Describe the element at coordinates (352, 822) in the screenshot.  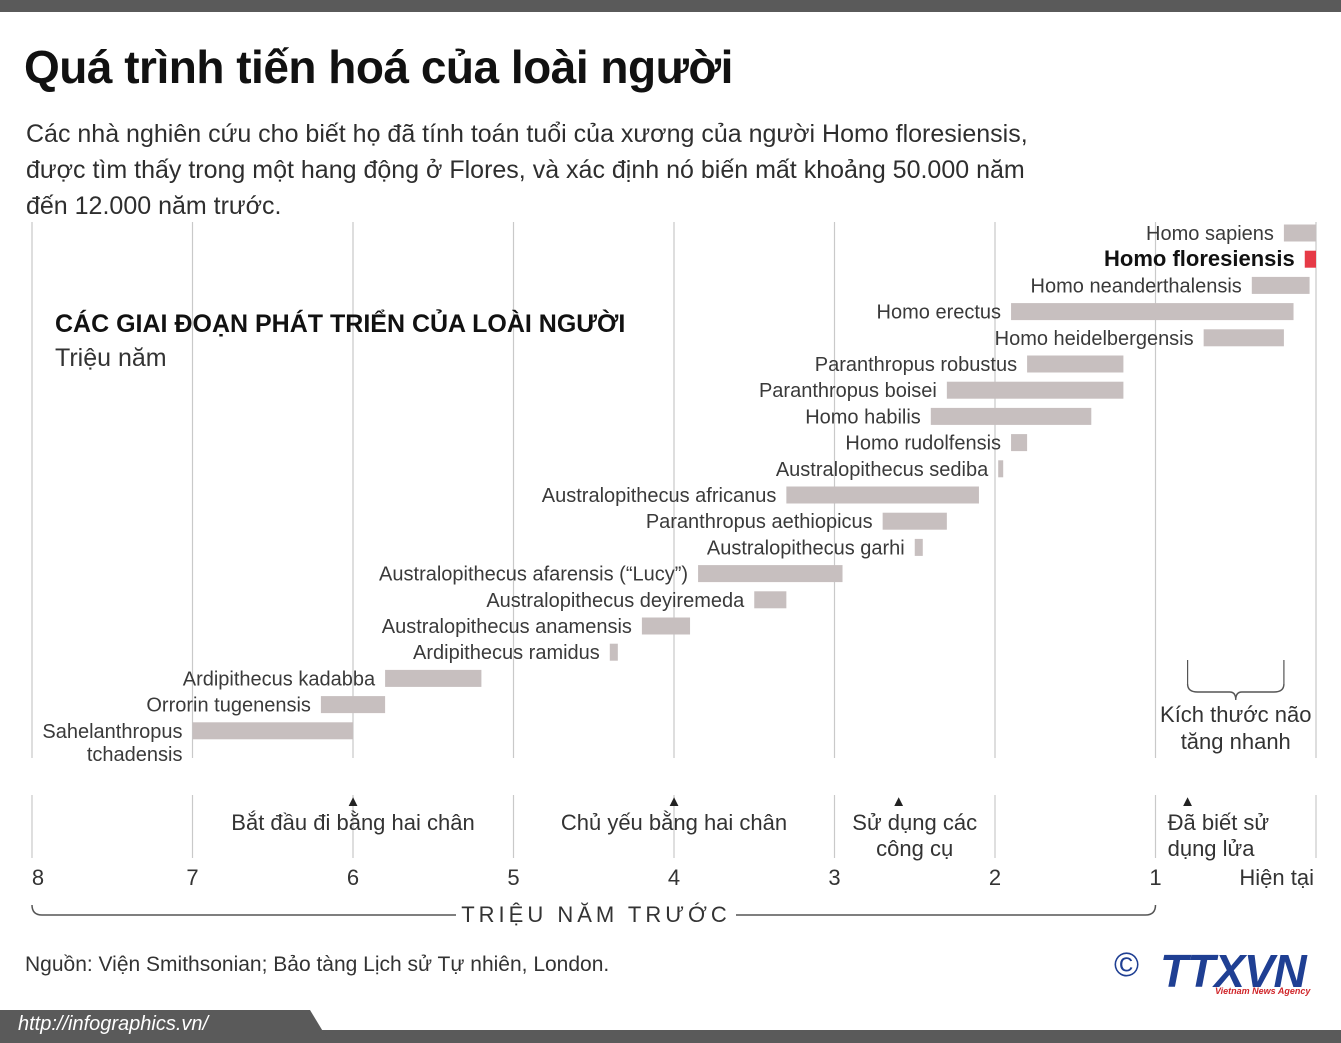
I see `milestone-label: Bắt đầu đi bằng hai chân` at that location.